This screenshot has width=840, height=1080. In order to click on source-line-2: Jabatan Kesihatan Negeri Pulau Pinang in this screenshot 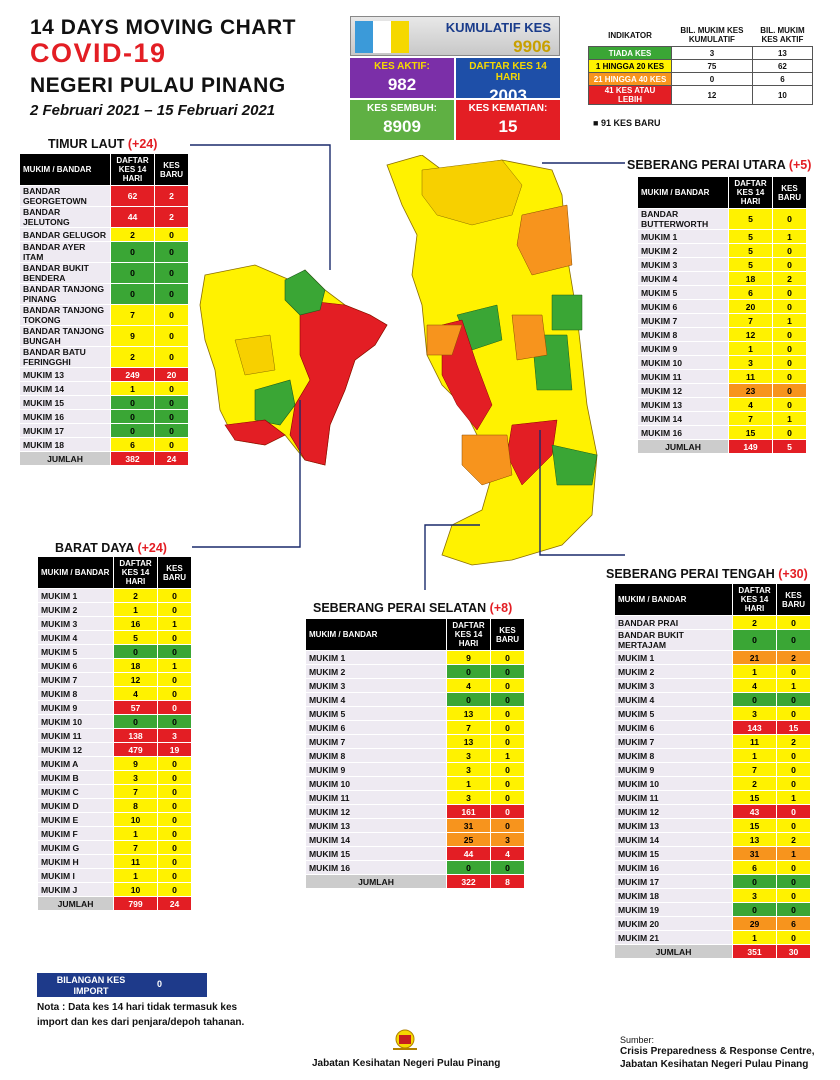, I will do `click(714, 1064)`.